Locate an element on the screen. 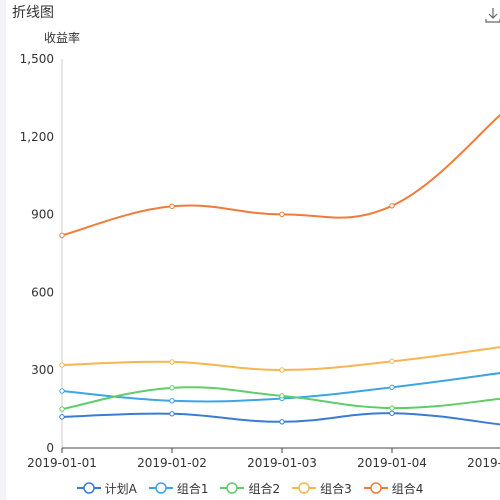  y-tick-label: 300 is located at coordinates (42, 370).